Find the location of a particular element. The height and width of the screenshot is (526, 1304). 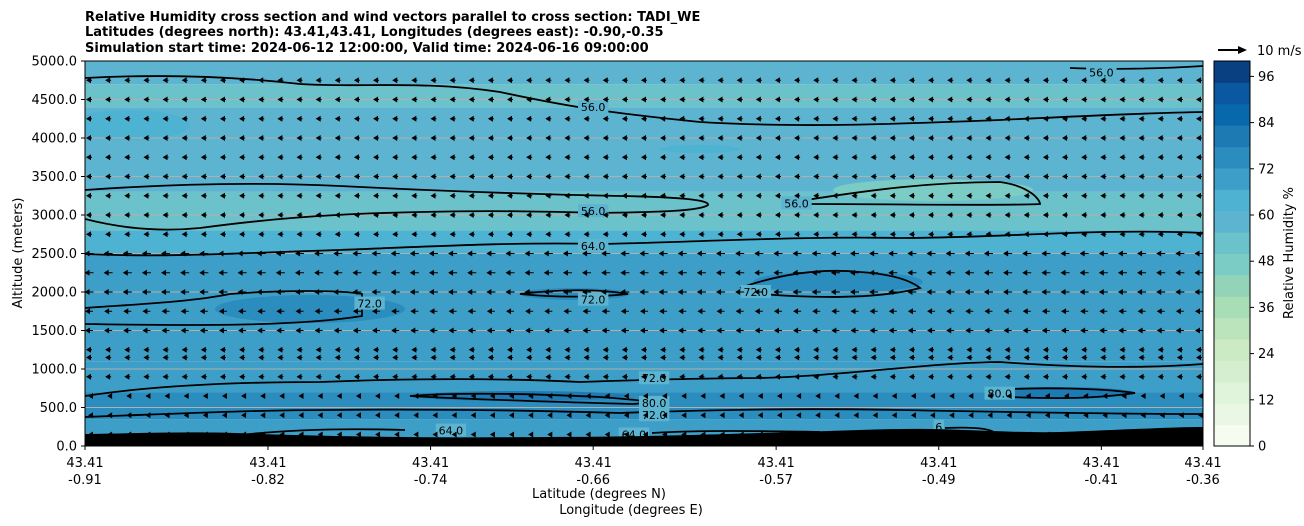

wind-key-arrow-icon is located at coordinates (1242, 50).